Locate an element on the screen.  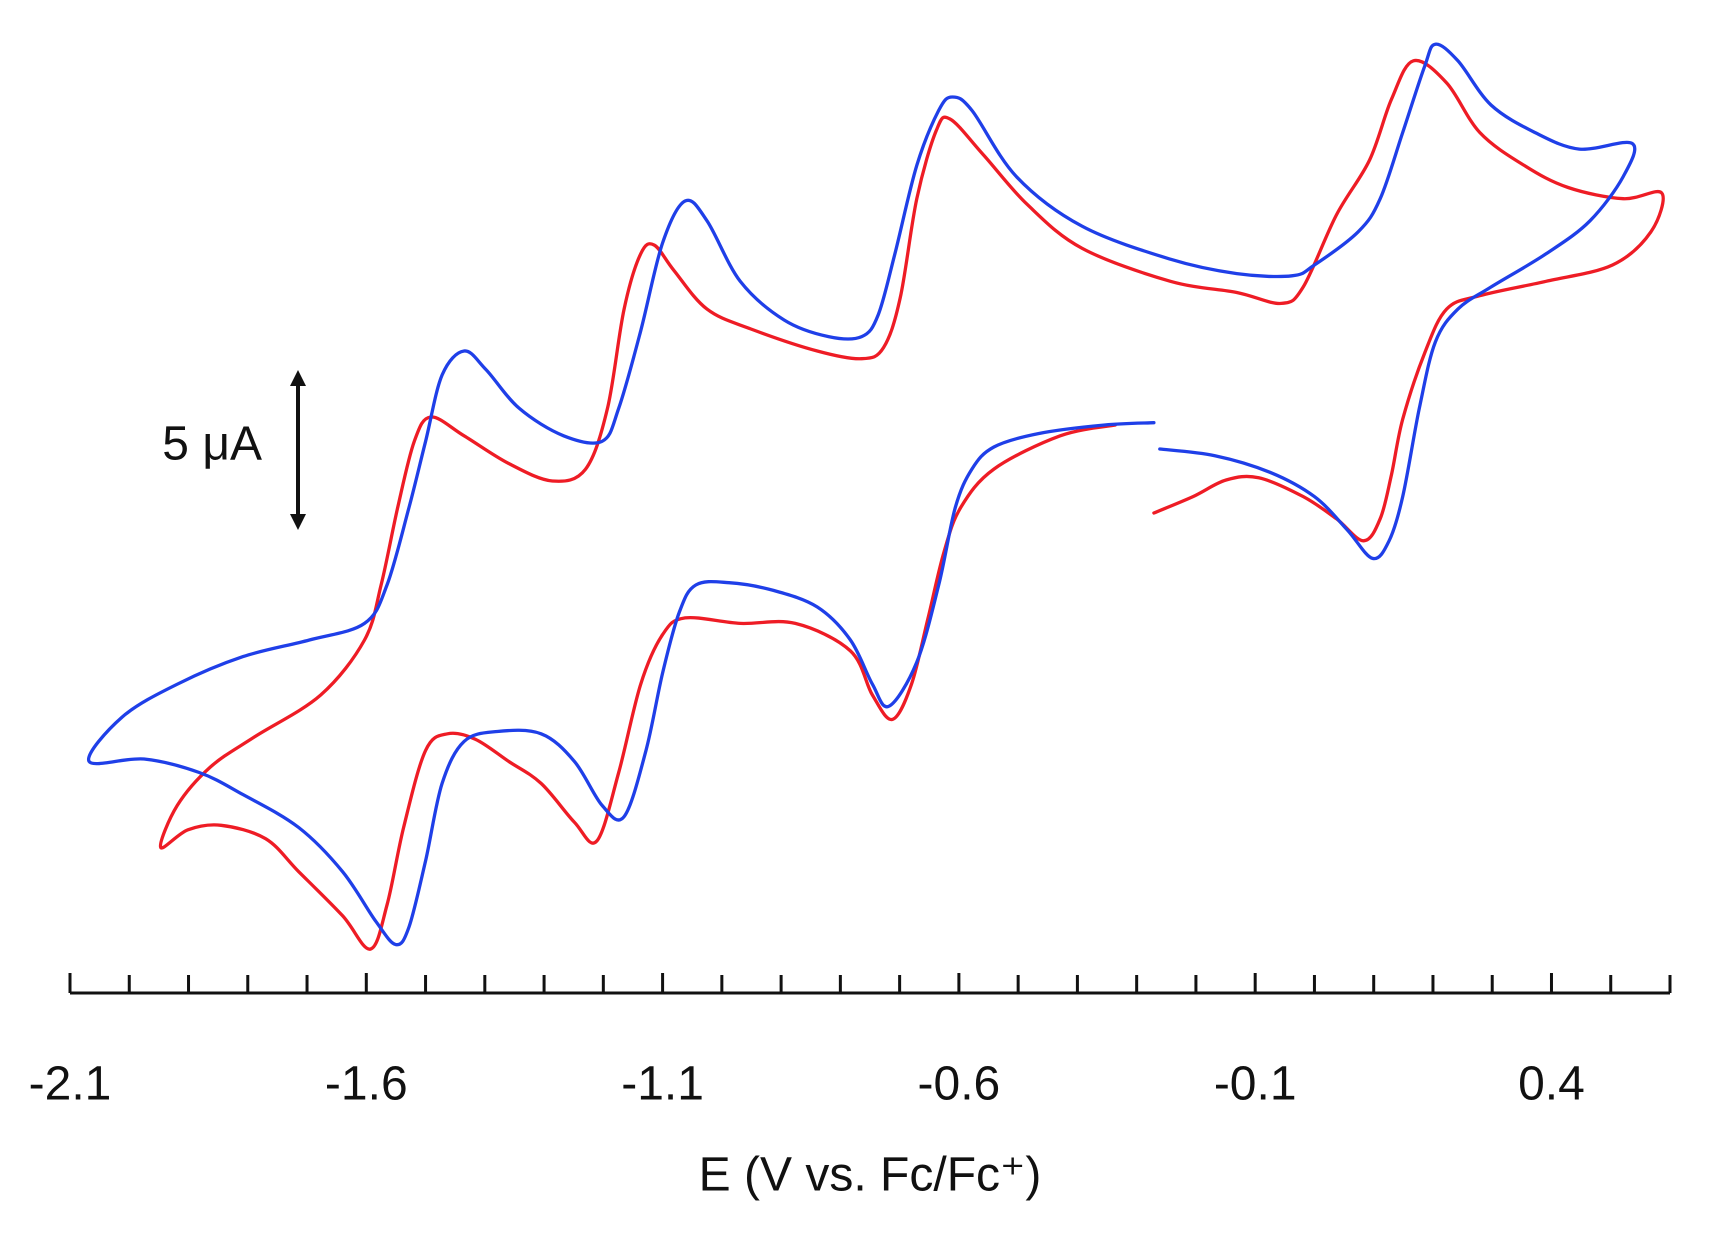
scale-bar-label: 5 μA is located at coordinates (212, 444).